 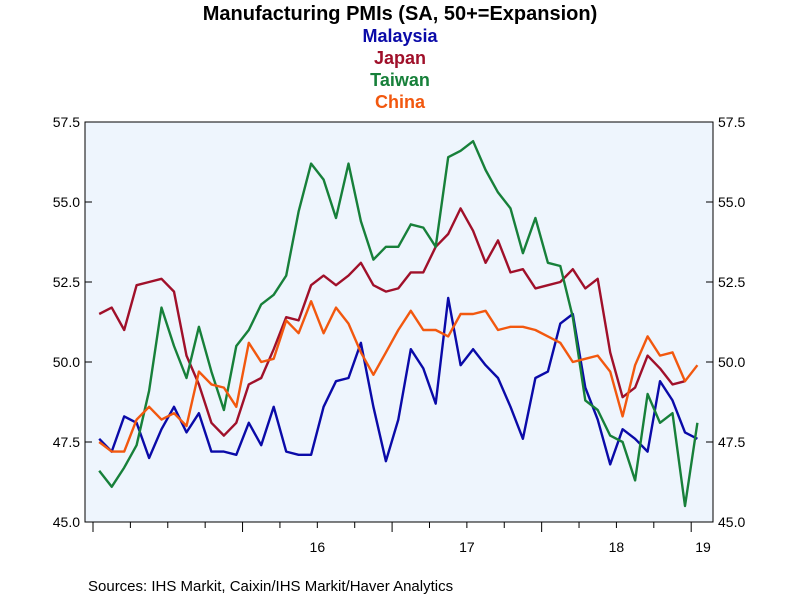 What do you see at coordinates (703, 547) in the screenshot?
I see `x-tick-label: 19` at bounding box center [703, 547].